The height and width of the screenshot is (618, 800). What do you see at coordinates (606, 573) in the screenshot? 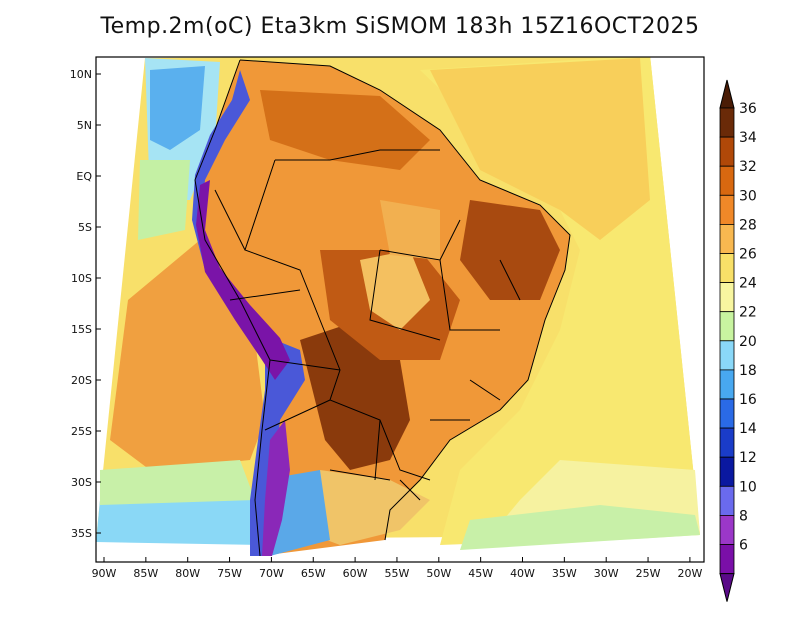
I see `lon-label: 30W` at bounding box center [606, 573].